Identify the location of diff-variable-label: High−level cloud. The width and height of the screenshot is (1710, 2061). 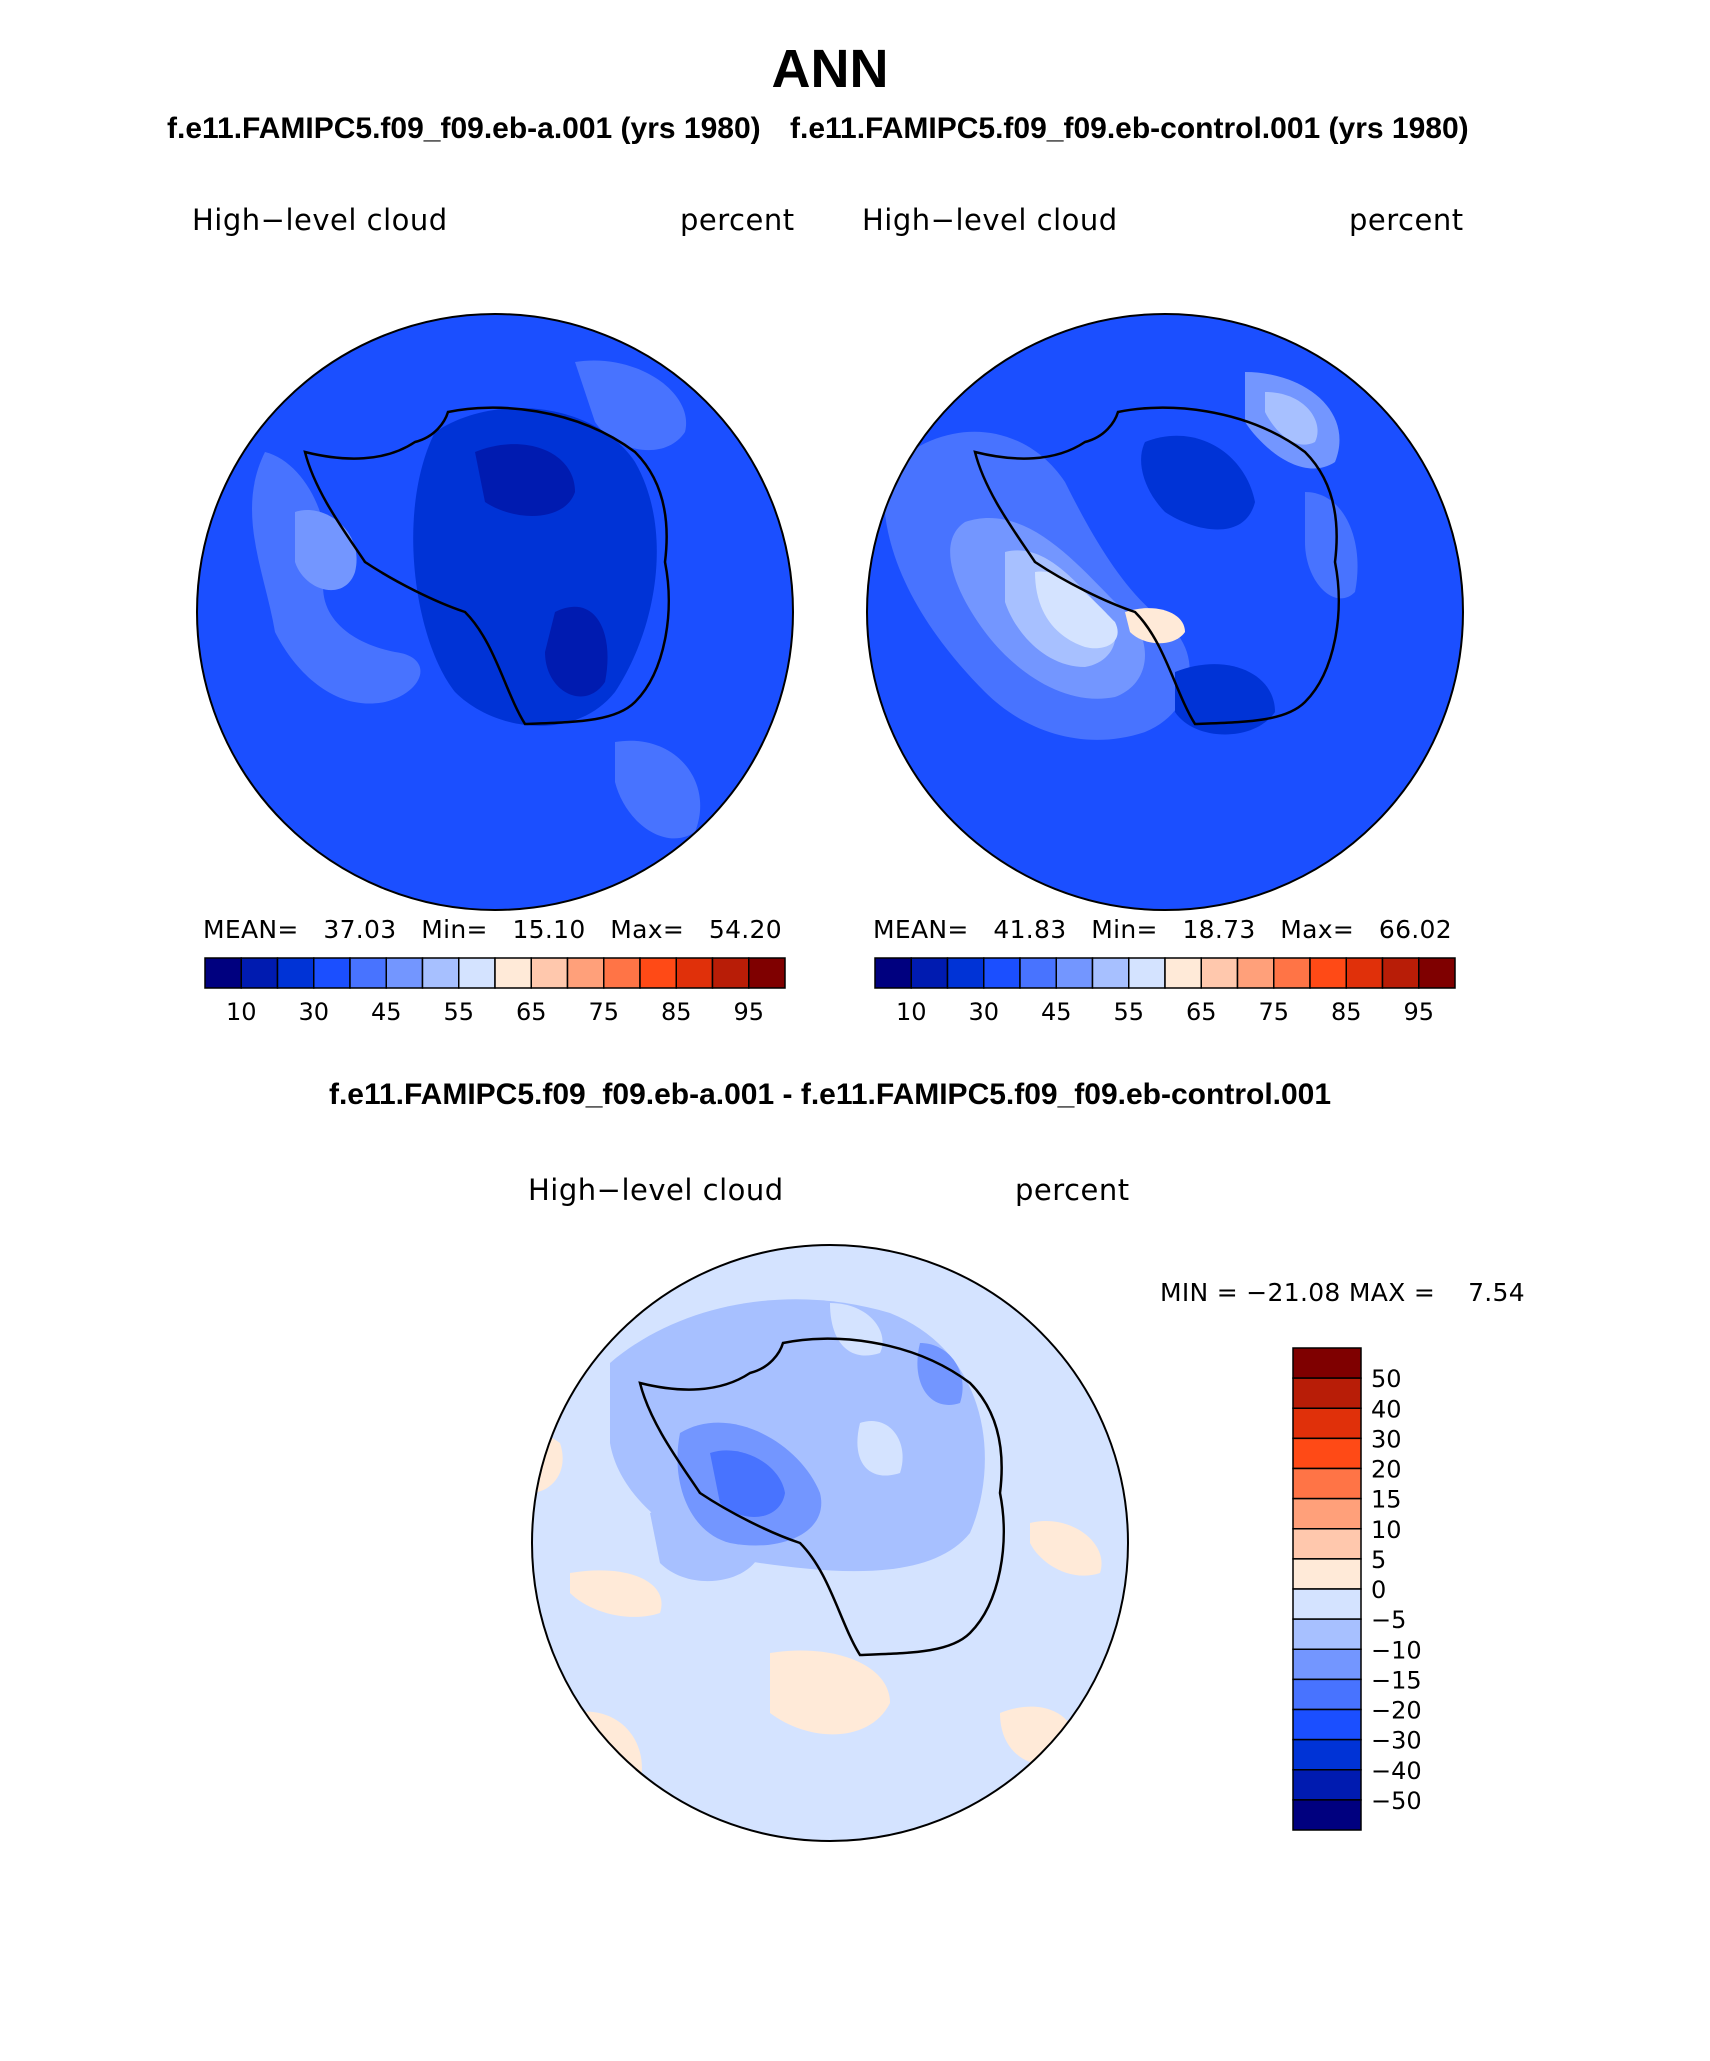
(656, 1190).